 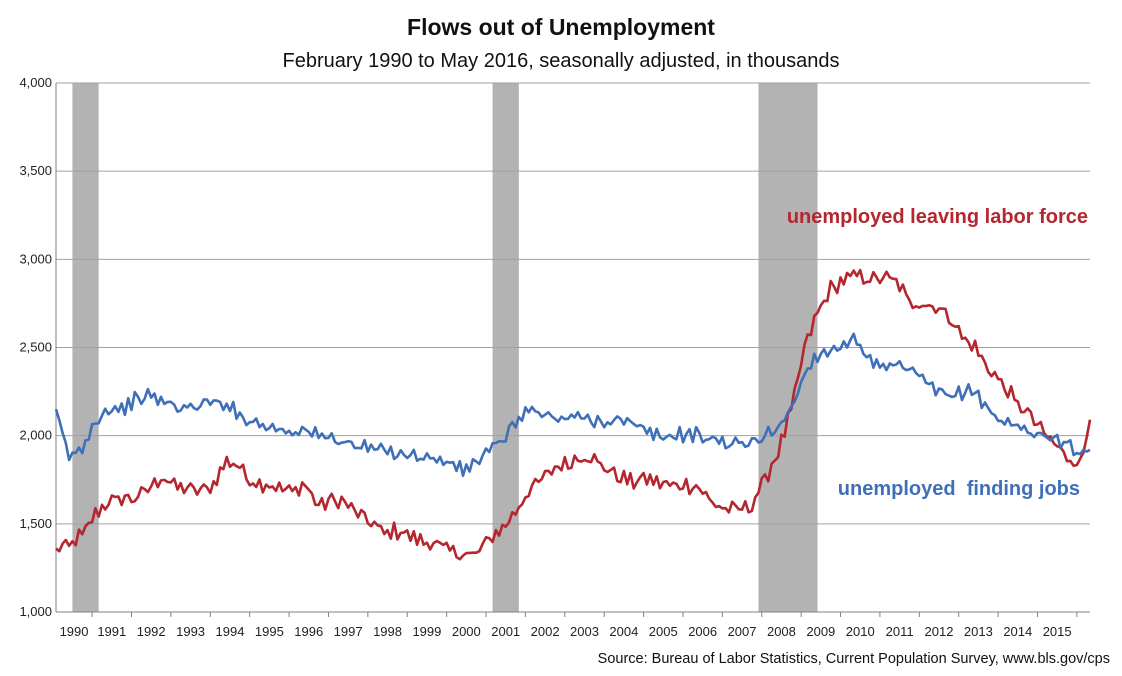 I want to click on x-tick-label: 1999, so click(x=426, y=631).